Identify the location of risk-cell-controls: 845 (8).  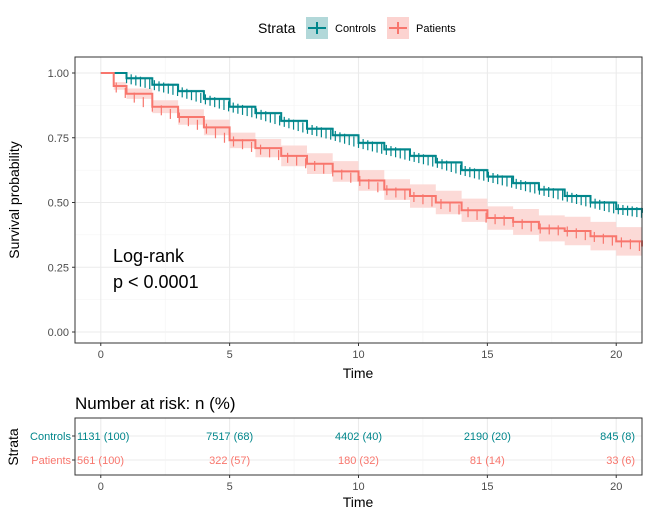
(617, 437).